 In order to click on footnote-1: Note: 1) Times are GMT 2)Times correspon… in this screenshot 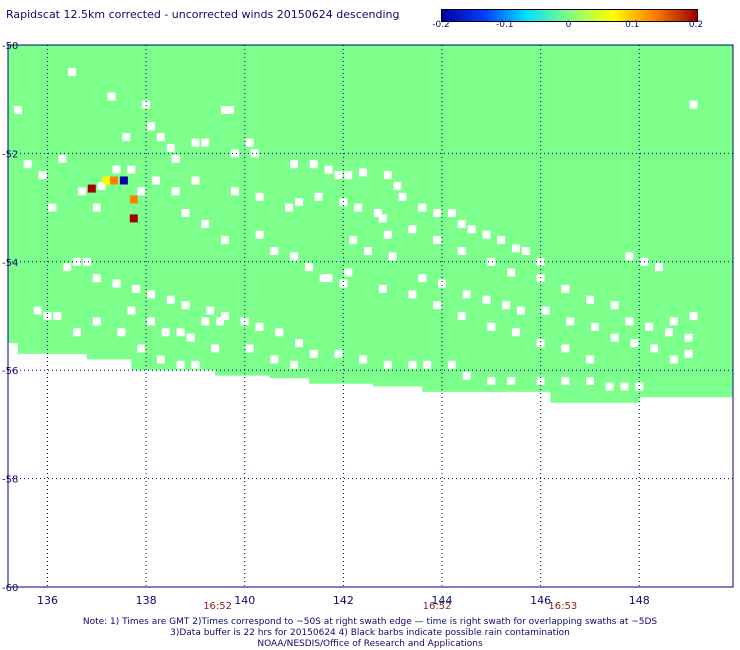, I will do `click(370, 622)`.